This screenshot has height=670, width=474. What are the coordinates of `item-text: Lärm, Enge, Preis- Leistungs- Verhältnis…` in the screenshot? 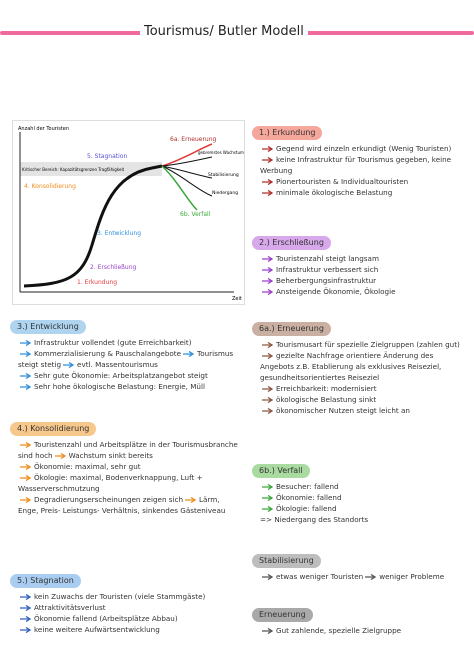 It's located at (122, 505).